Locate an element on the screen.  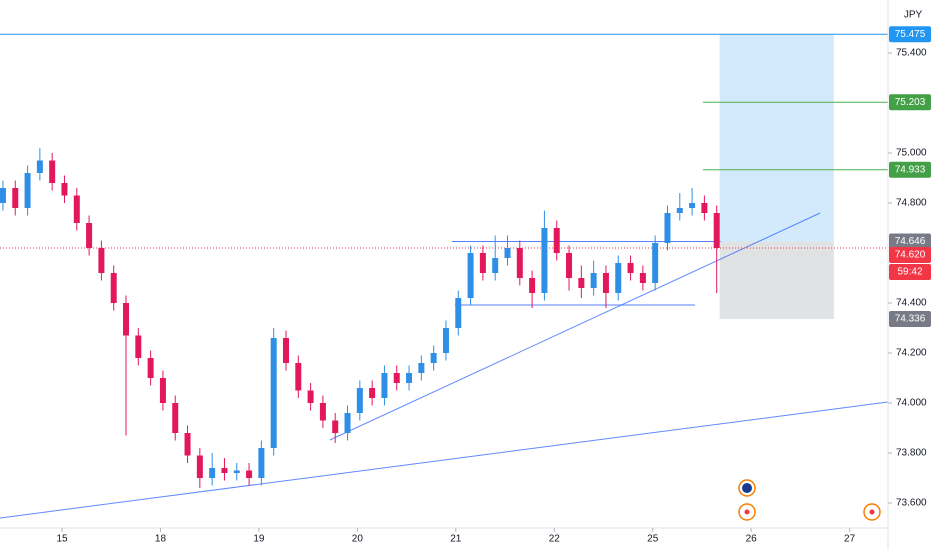
last-price-label: 74.620 is located at coordinates (910, 255).